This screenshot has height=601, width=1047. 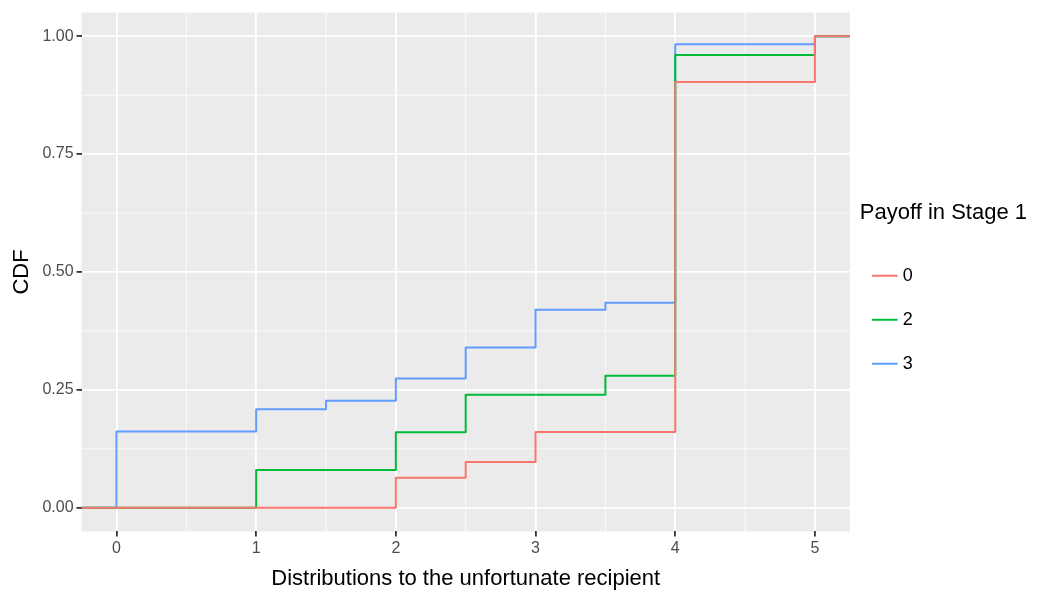 What do you see at coordinates (256, 548) in the screenshot?
I see `x-tick-label: 1` at bounding box center [256, 548].